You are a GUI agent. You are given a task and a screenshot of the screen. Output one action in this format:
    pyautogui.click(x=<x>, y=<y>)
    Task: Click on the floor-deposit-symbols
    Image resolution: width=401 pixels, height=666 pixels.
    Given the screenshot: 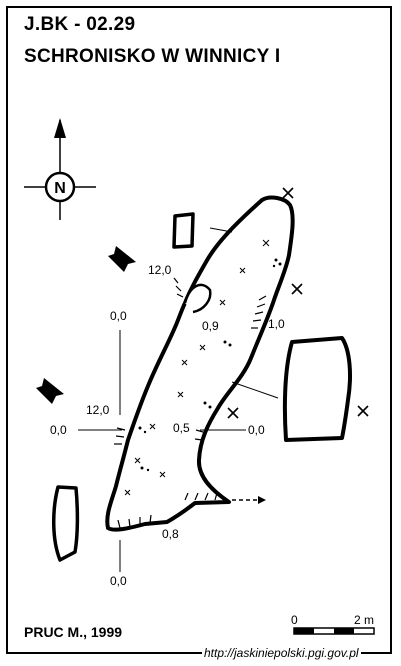 What is the action you would take?
    pyautogui.click(x=197, y=367)
    